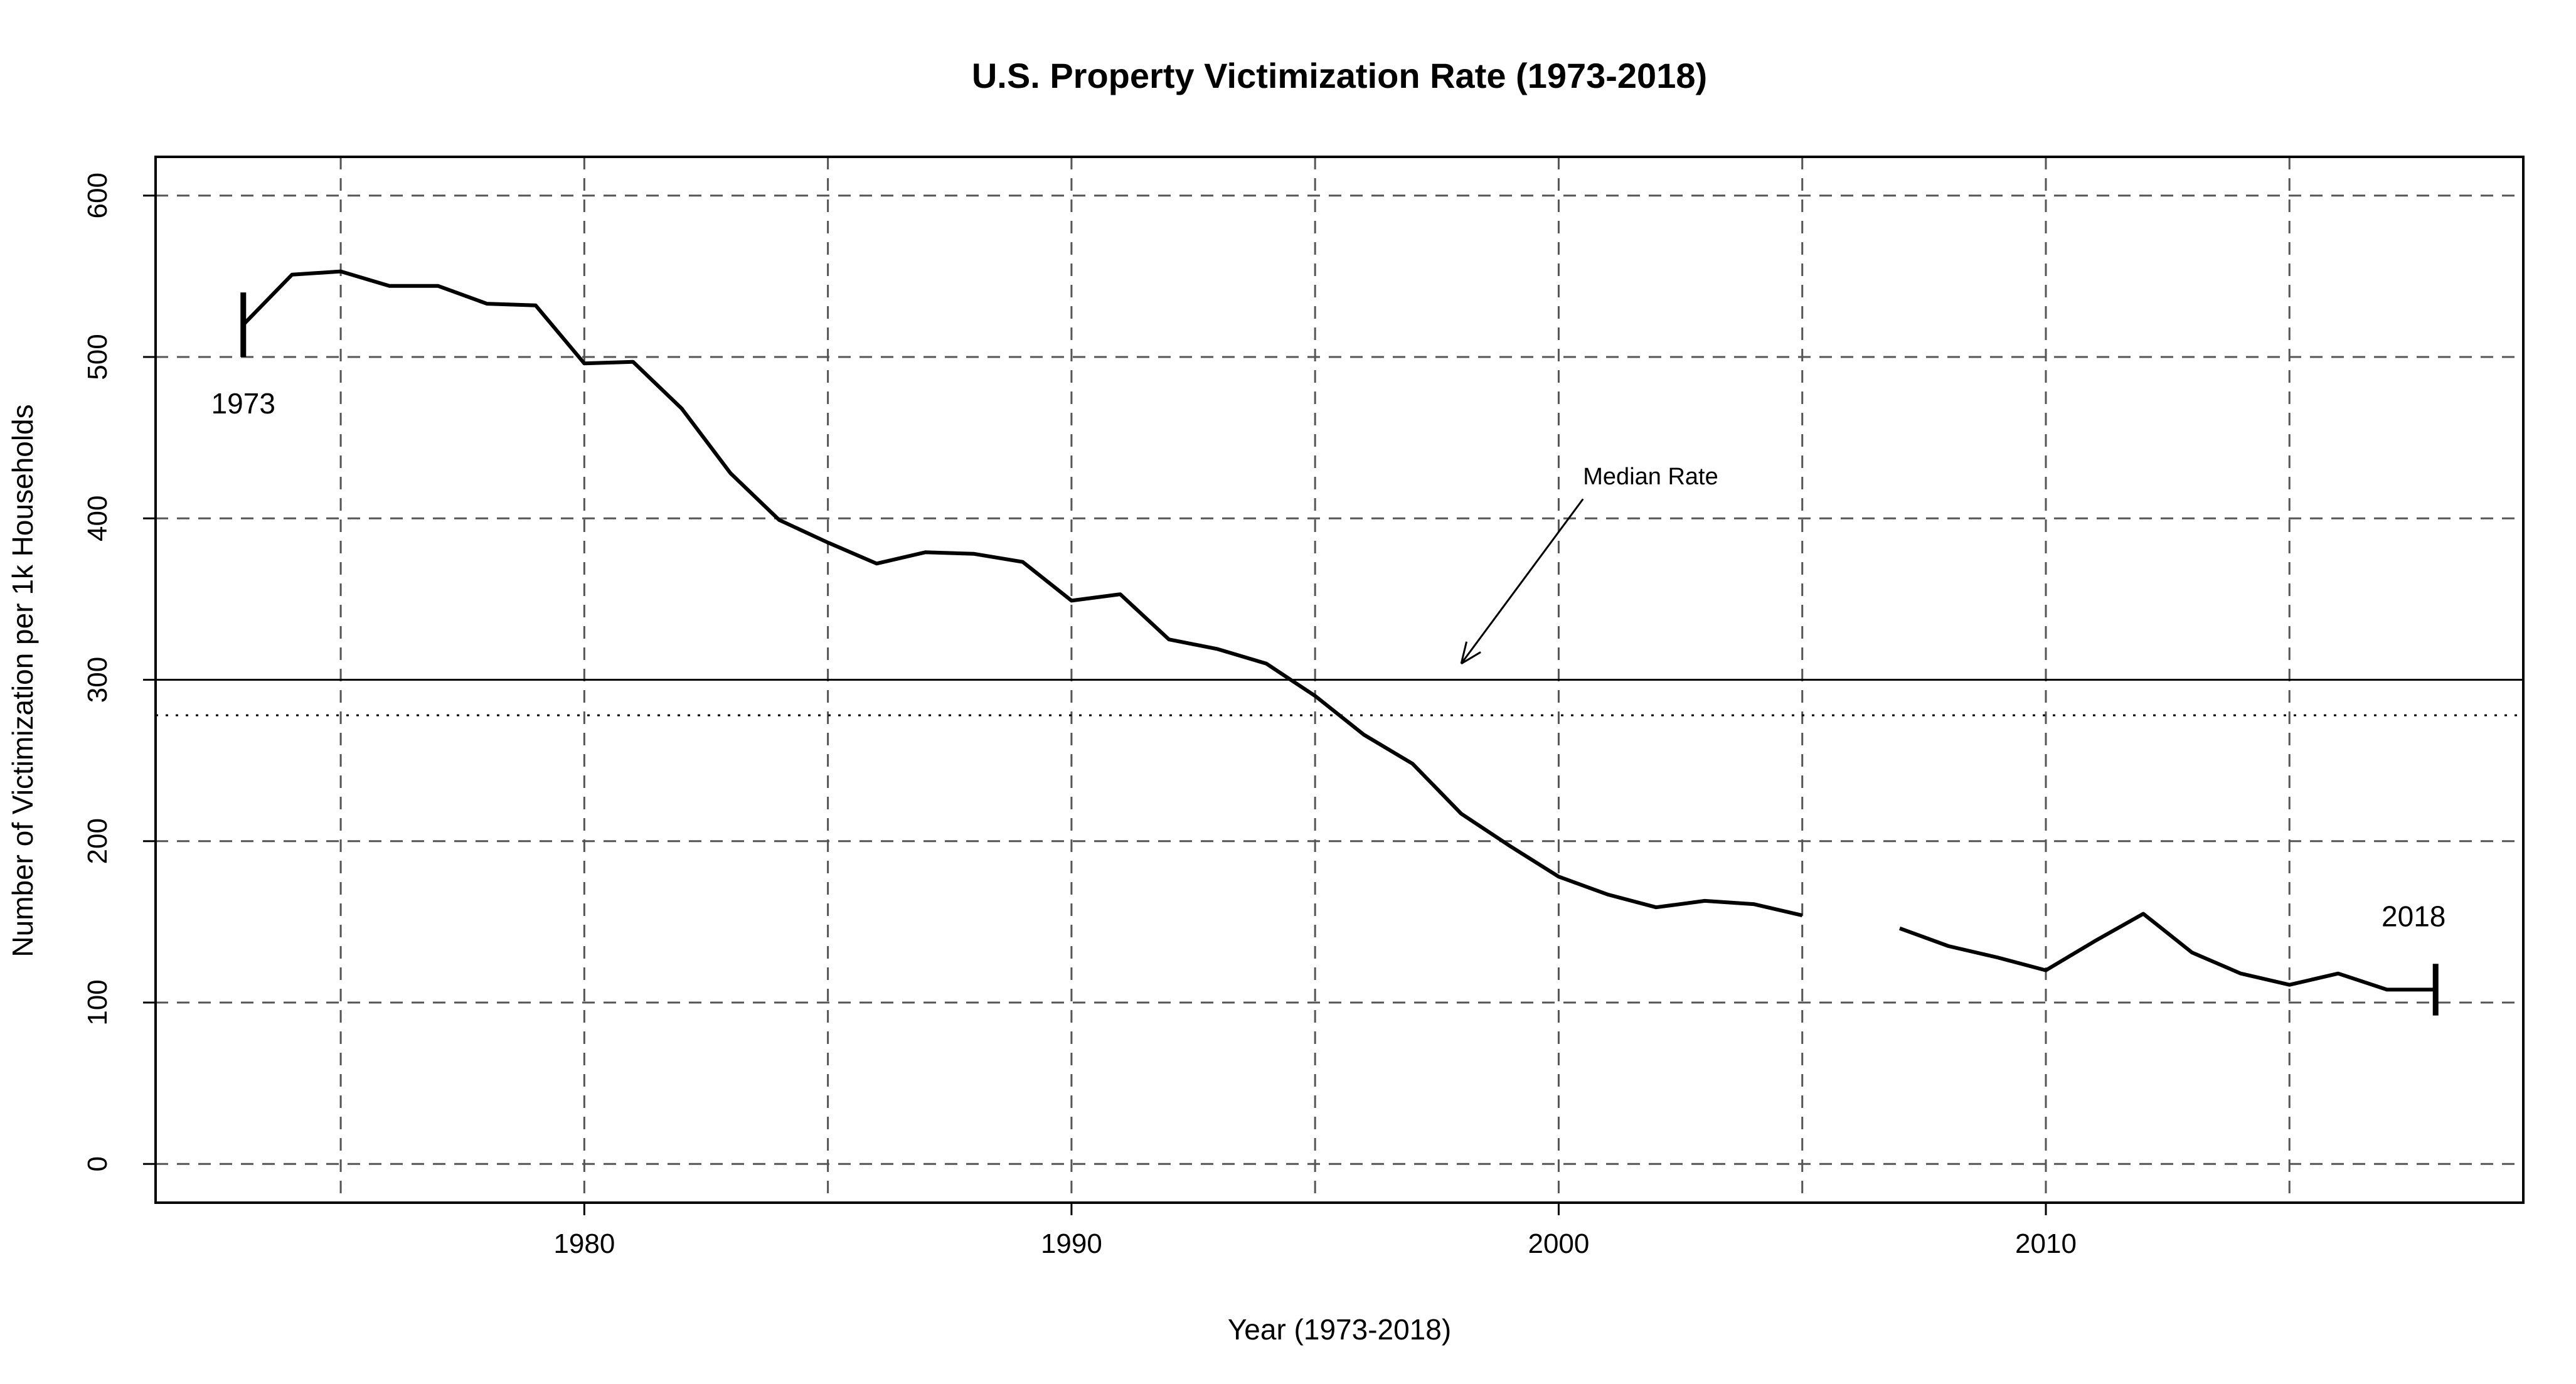  What do you see at coordinates (1071, 1243) in the screenshot?
I see `x-tick-label: 1990` at bounding box center [1071, 1243].